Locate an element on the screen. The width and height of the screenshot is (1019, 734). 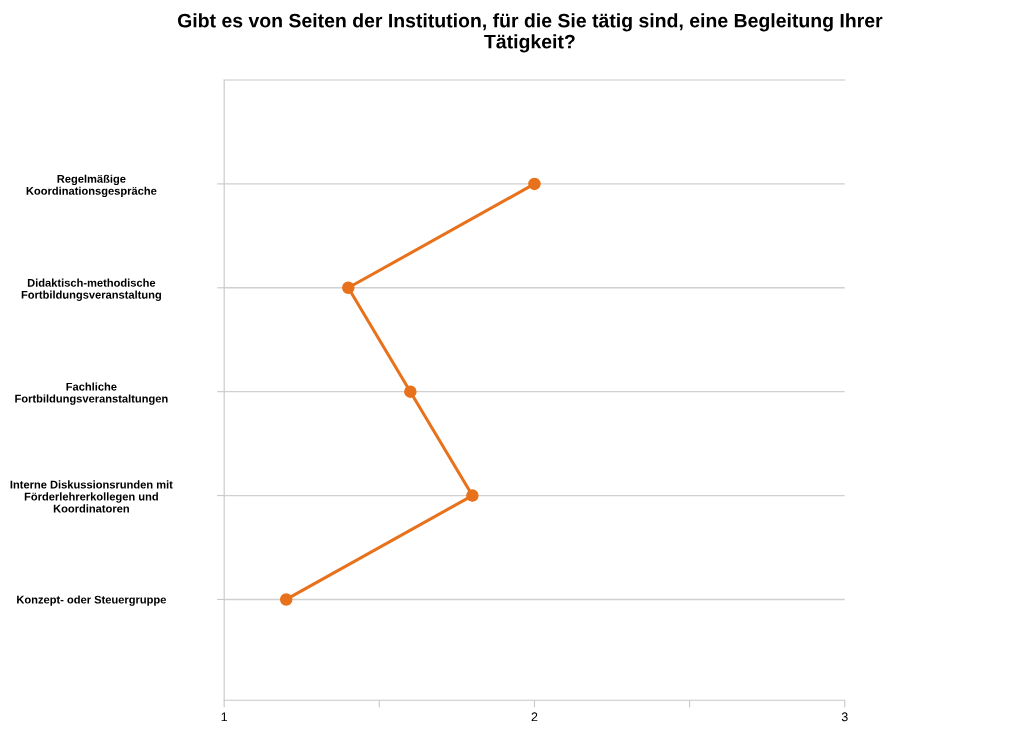
x-tick-label: 2 is located at coordinates (534, 717).